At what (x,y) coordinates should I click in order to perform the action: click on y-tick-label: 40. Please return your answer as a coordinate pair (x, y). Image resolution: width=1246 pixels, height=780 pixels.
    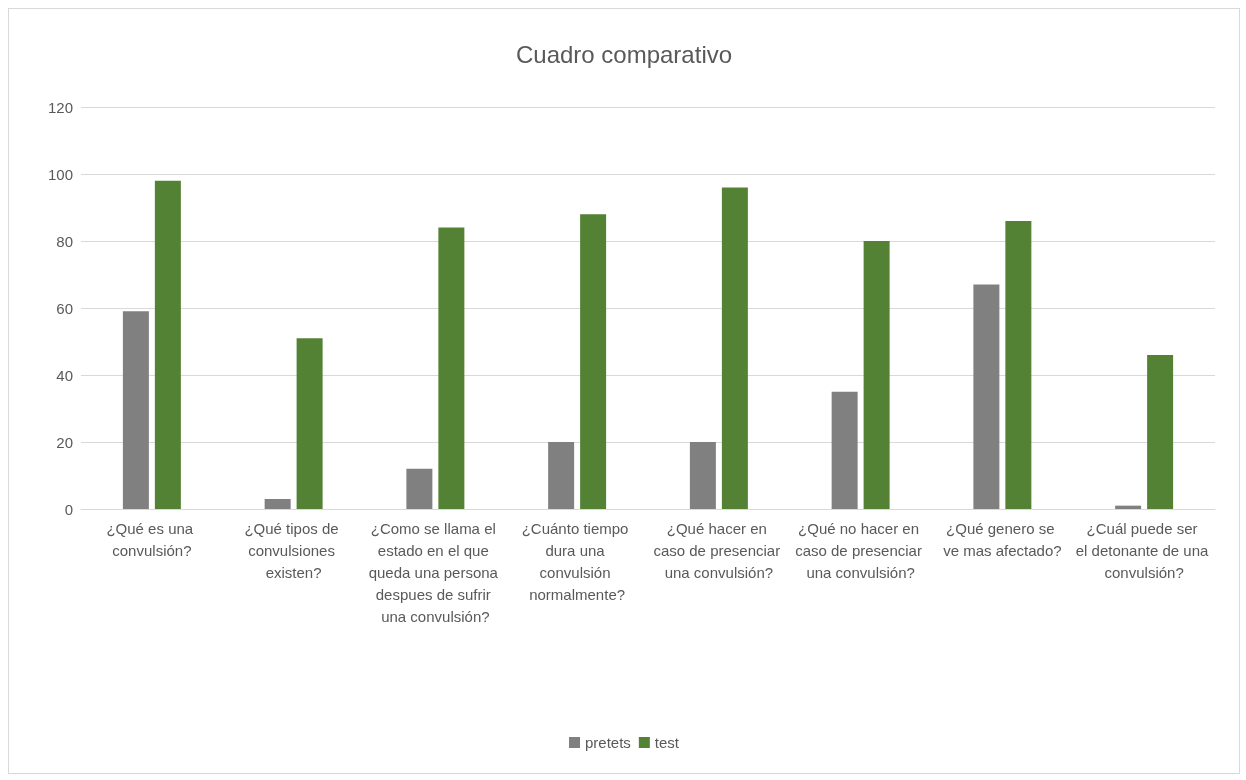
    Looking at the image, I should click on (64, 375).